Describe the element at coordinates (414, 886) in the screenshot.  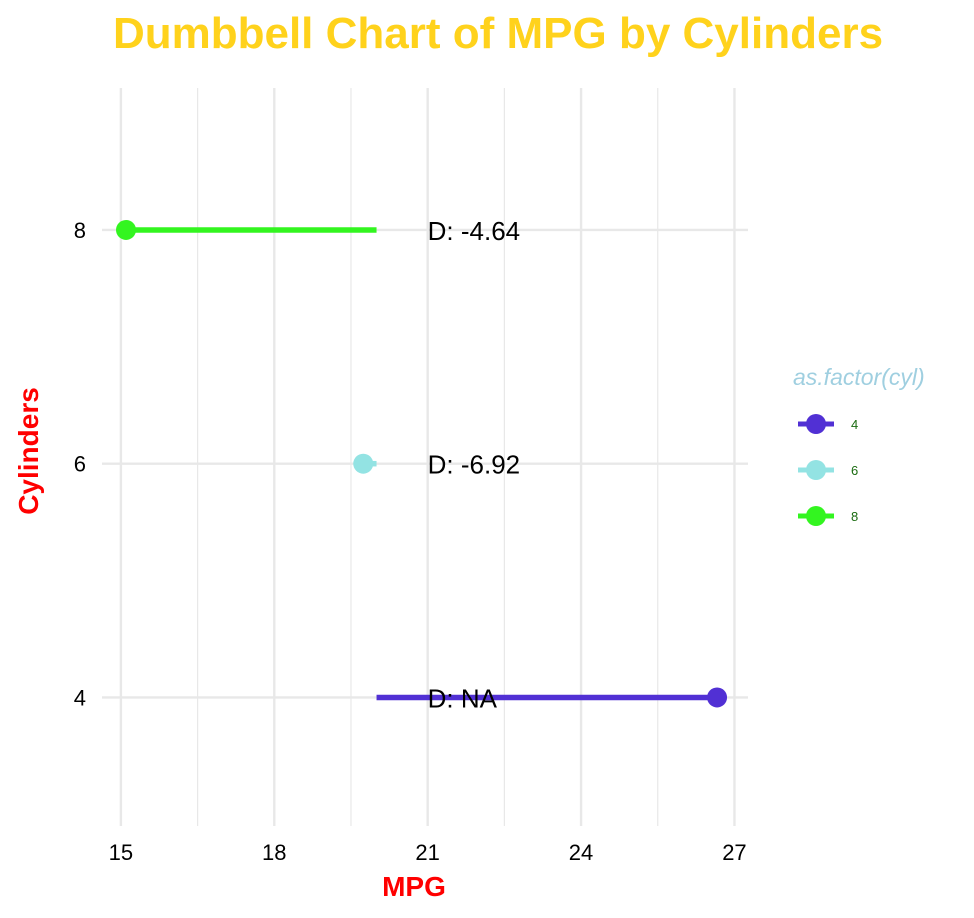
I see `x-axis-title: MPG` at that location.